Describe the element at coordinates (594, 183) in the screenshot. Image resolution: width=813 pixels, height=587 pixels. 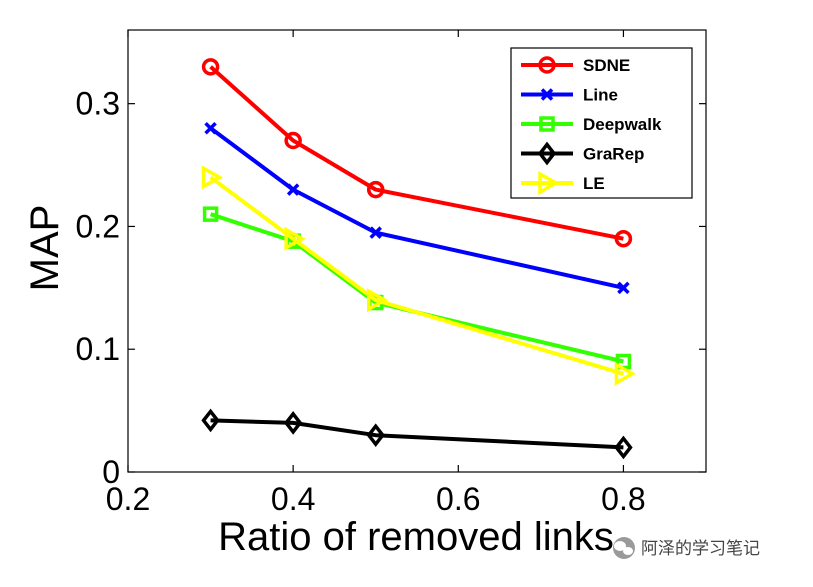
I see `legend-label: LE` at that location.